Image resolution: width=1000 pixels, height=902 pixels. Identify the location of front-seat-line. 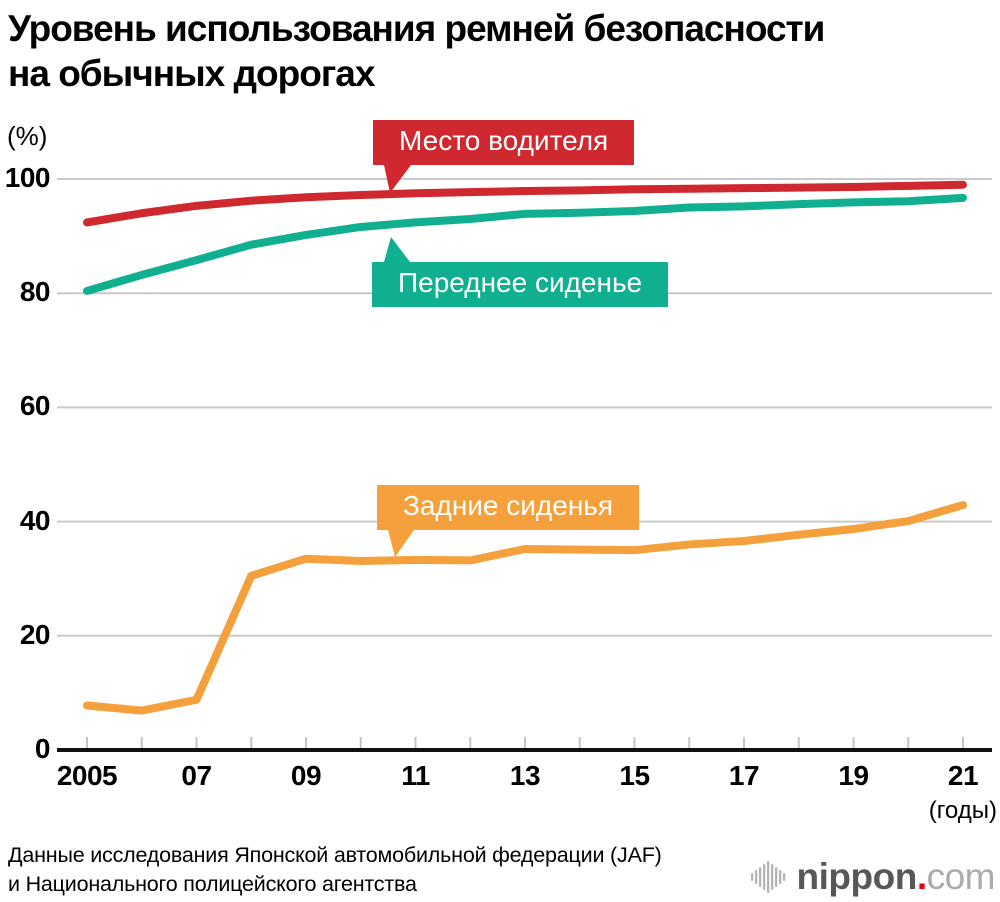
(525, 244).